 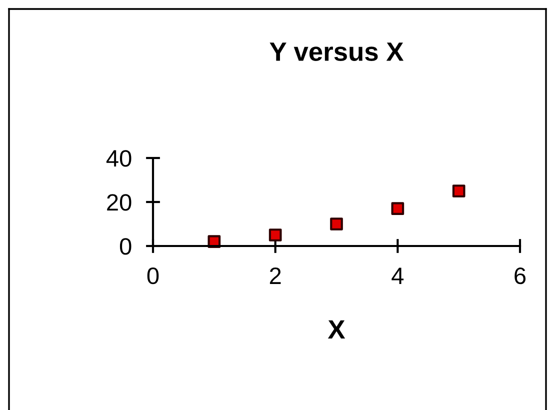 I want to click on x-tick-label: 4, so click(x=398, y=276).